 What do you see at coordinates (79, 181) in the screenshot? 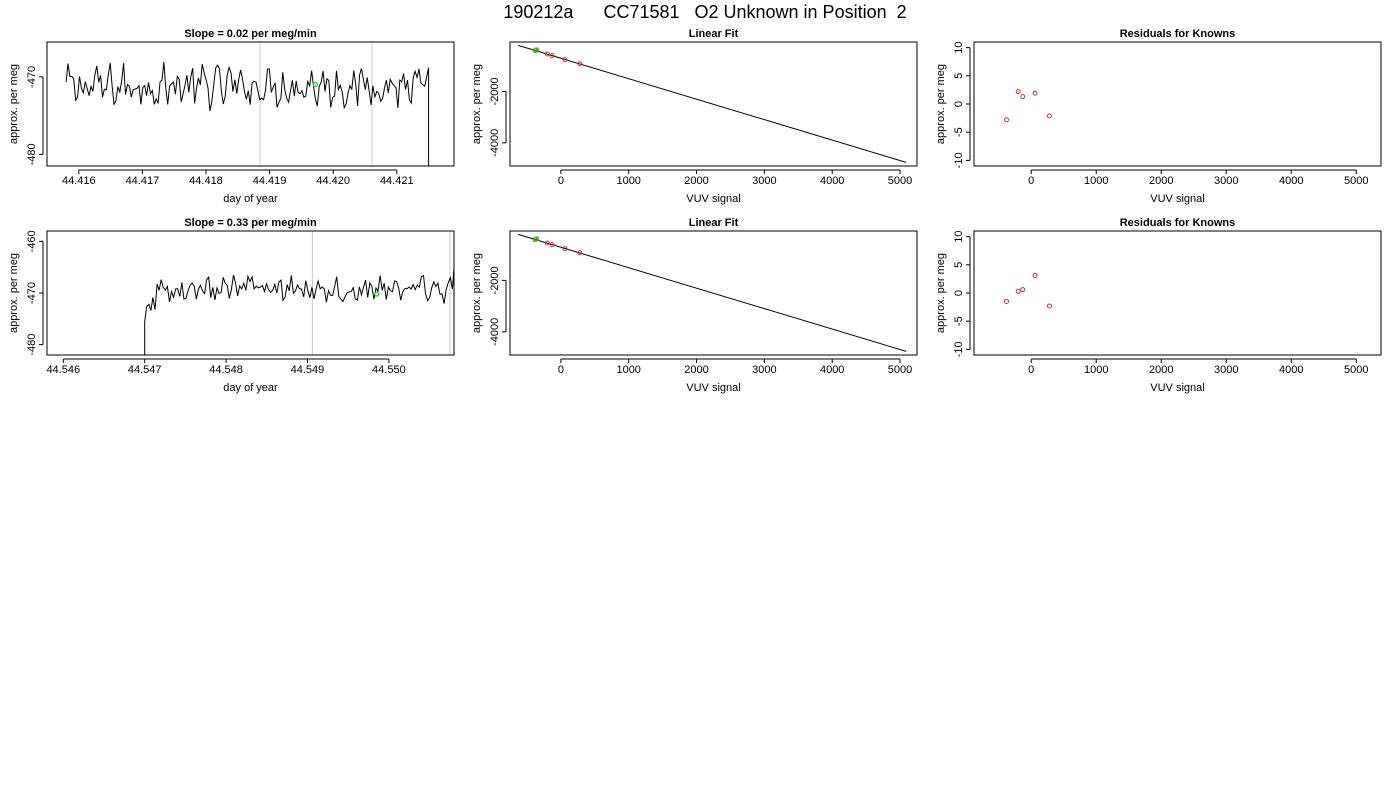
I see `x-tick-label: 44.416` at bounding box center [79, 181].